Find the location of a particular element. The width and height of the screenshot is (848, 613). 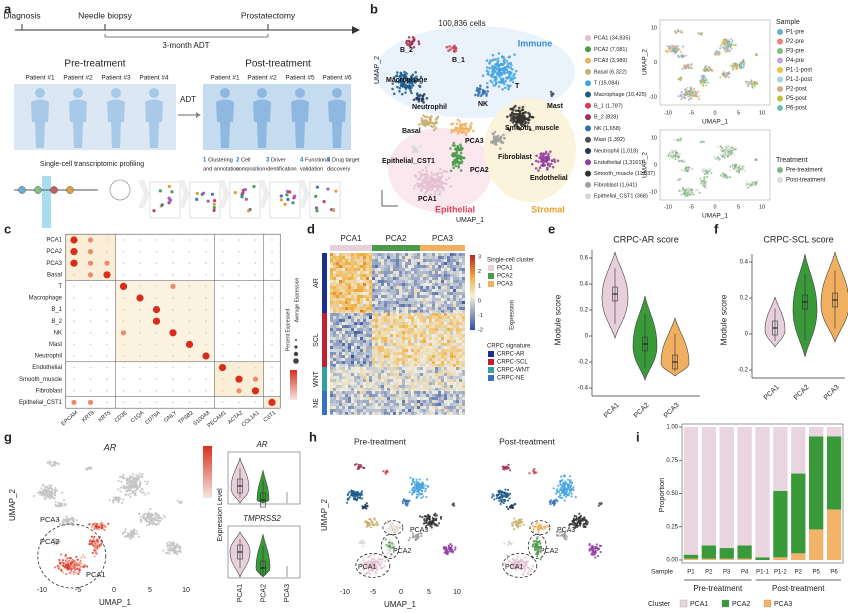

label: Mast is located at coordinates (555, 106).